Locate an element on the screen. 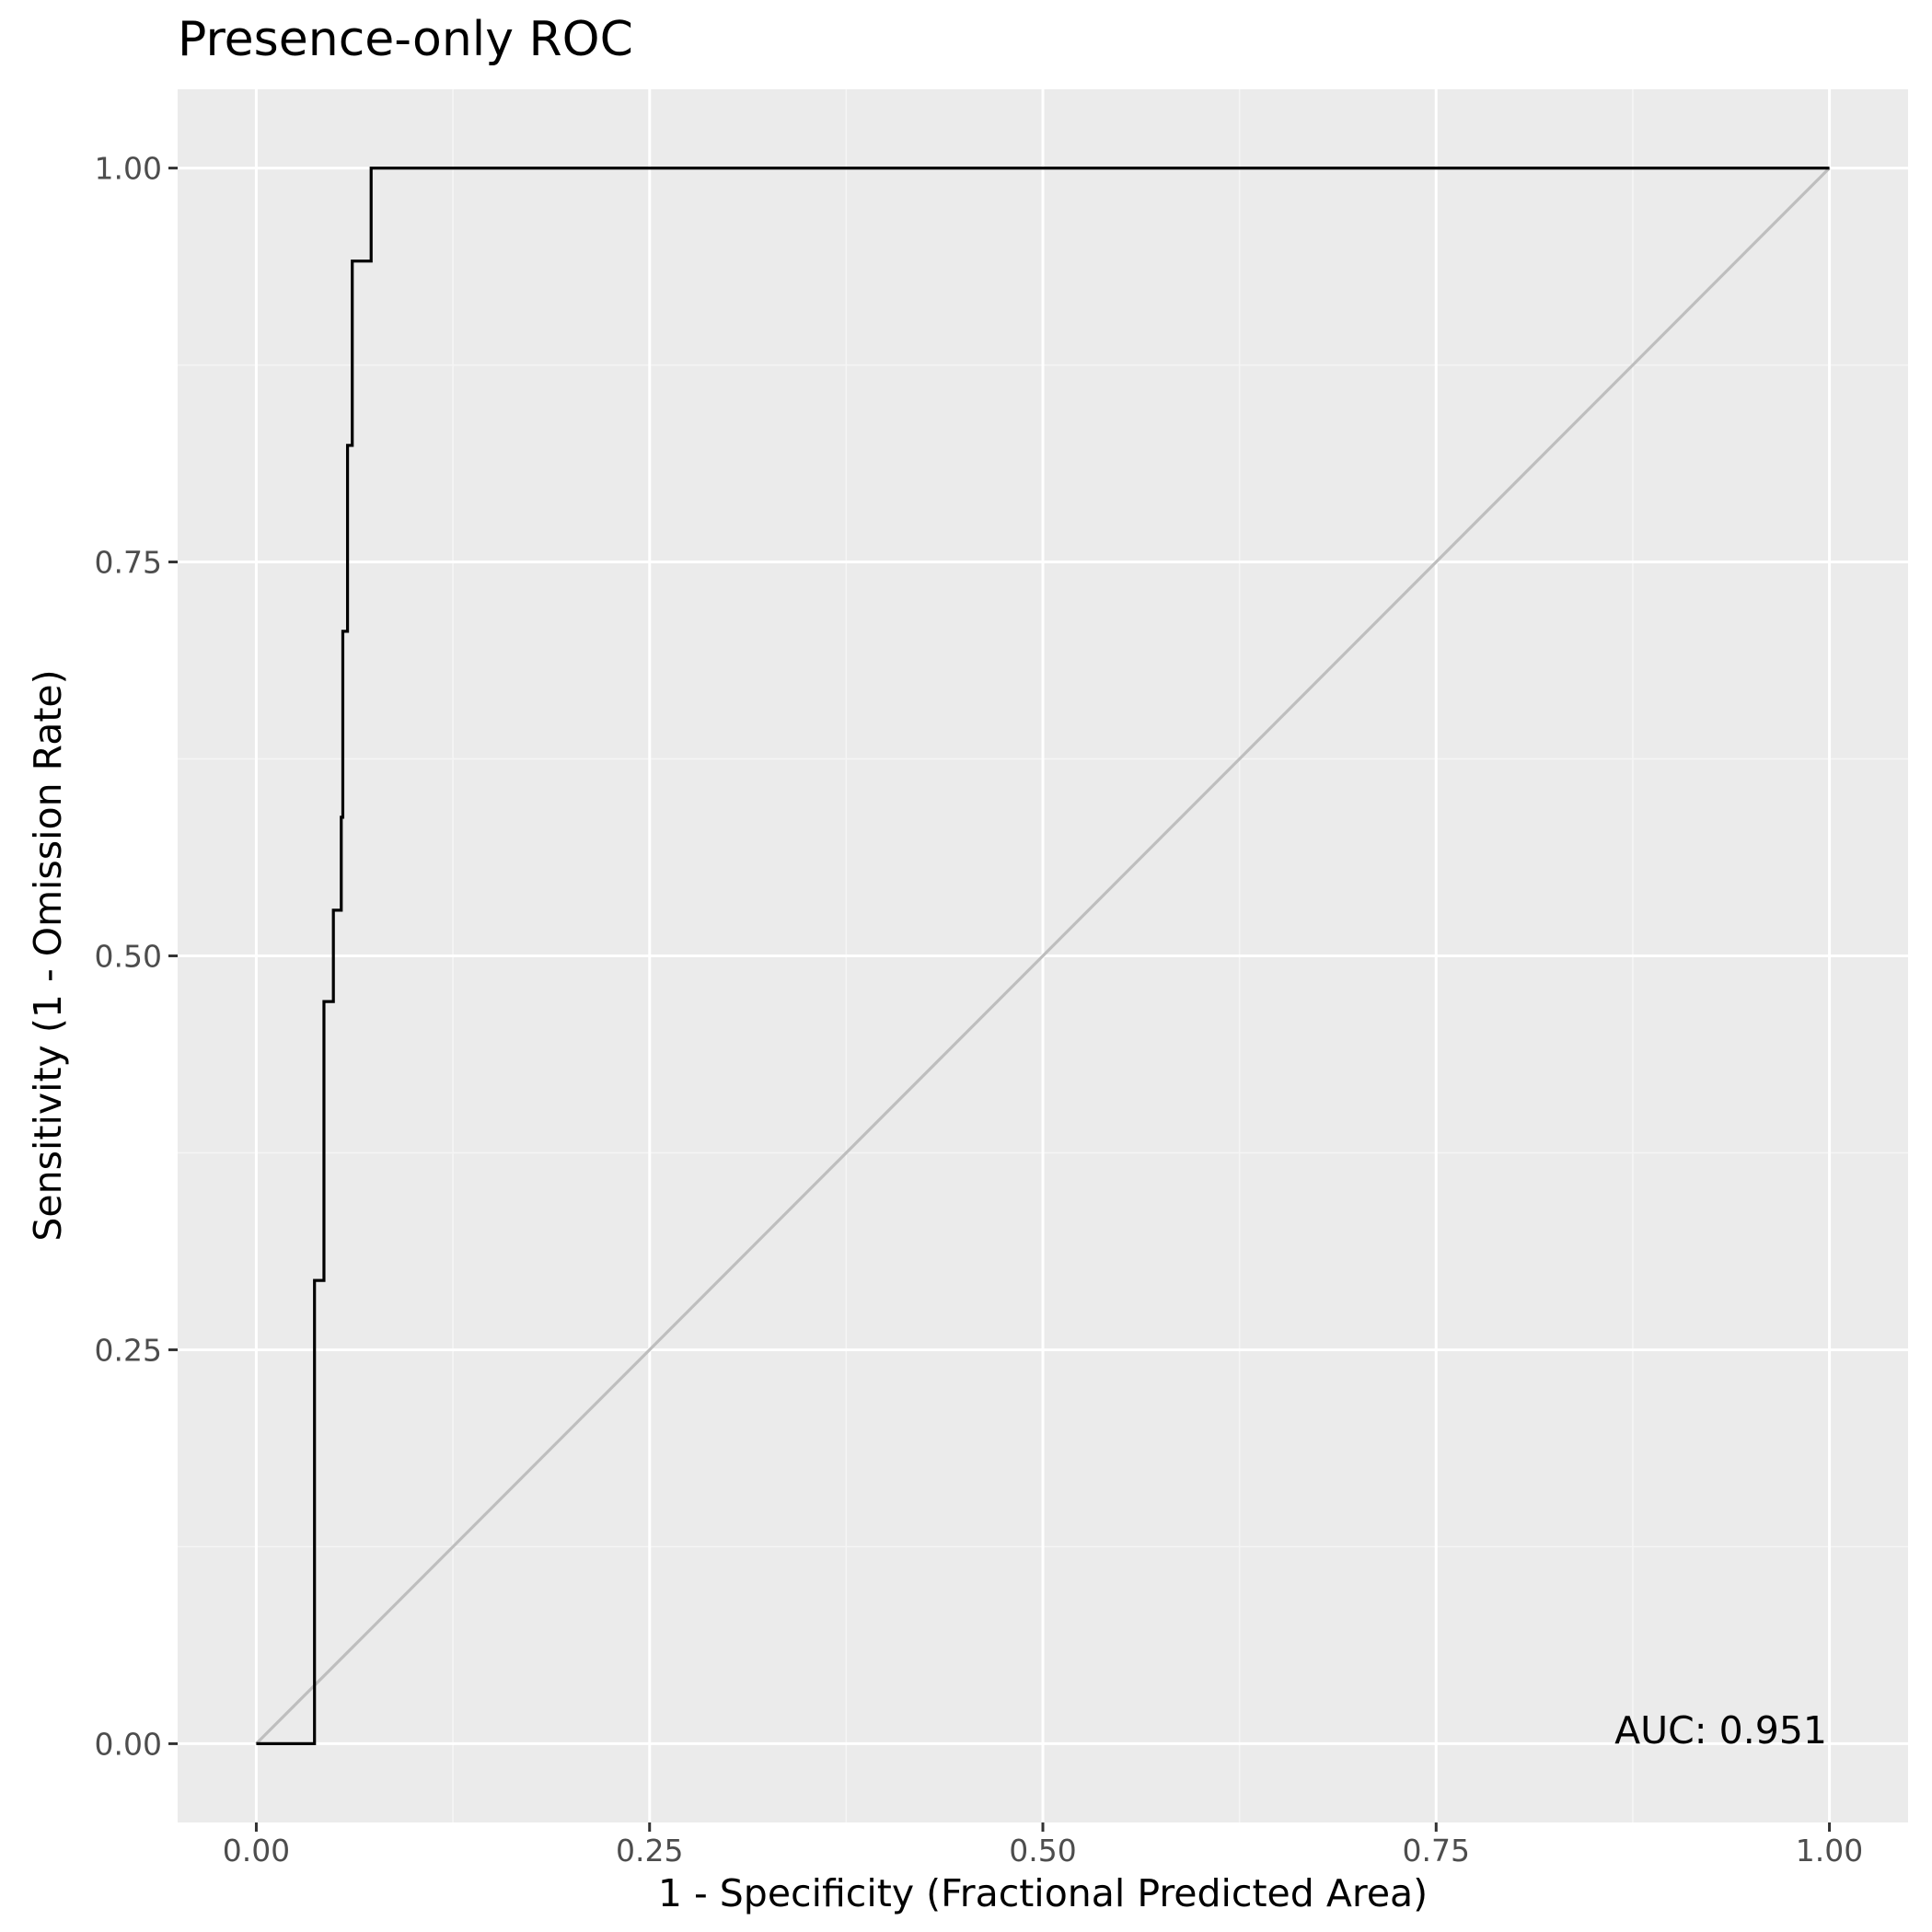 The width and height of the screenshot is (1932, 1932). y-tick-label: 0.00 is located at coordinates (129, 1744).